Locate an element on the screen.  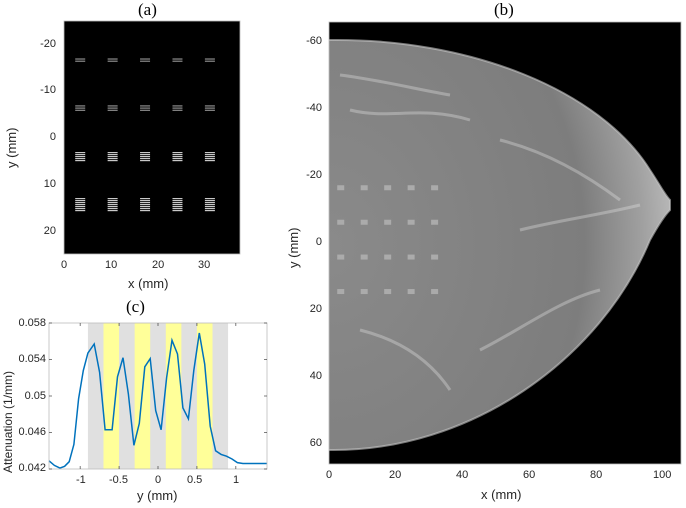
ytick: 10 is located at coordinates (49, 184).